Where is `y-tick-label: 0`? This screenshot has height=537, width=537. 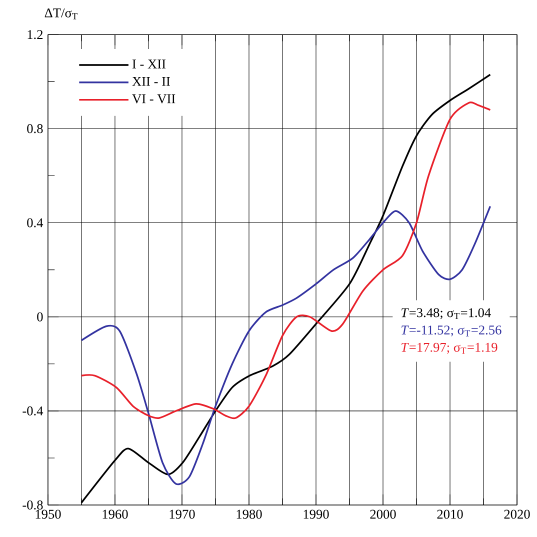
y-tick-label: 0 is located at coordinates (40, 317).